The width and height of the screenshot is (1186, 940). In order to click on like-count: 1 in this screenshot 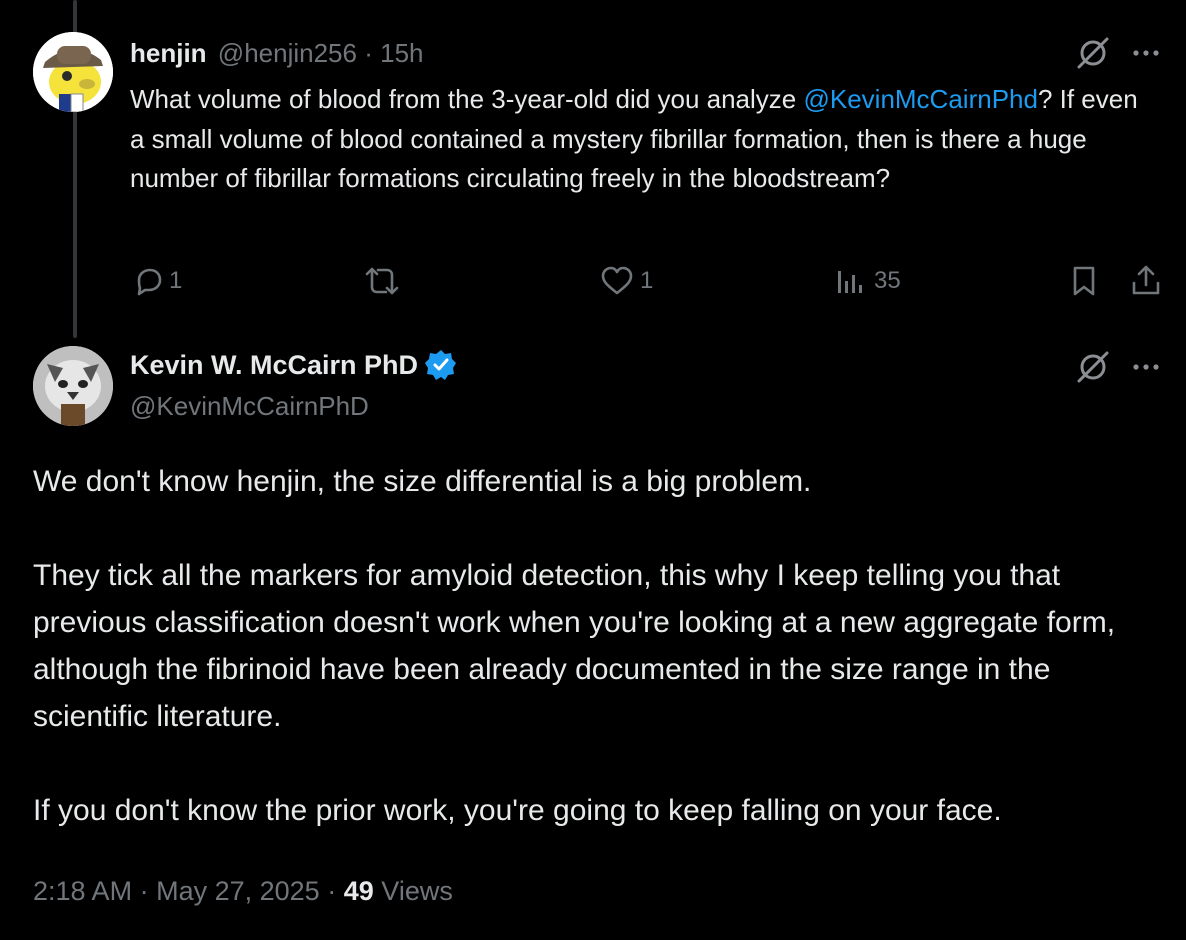, I will do `click(647, 280)`.